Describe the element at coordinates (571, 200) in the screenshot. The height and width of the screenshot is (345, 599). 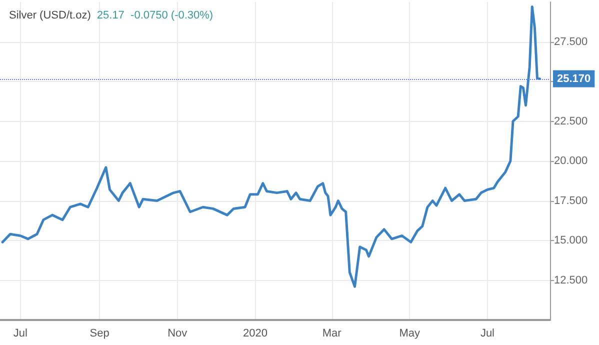
I see `y-tick-label: 17.500` at that location.